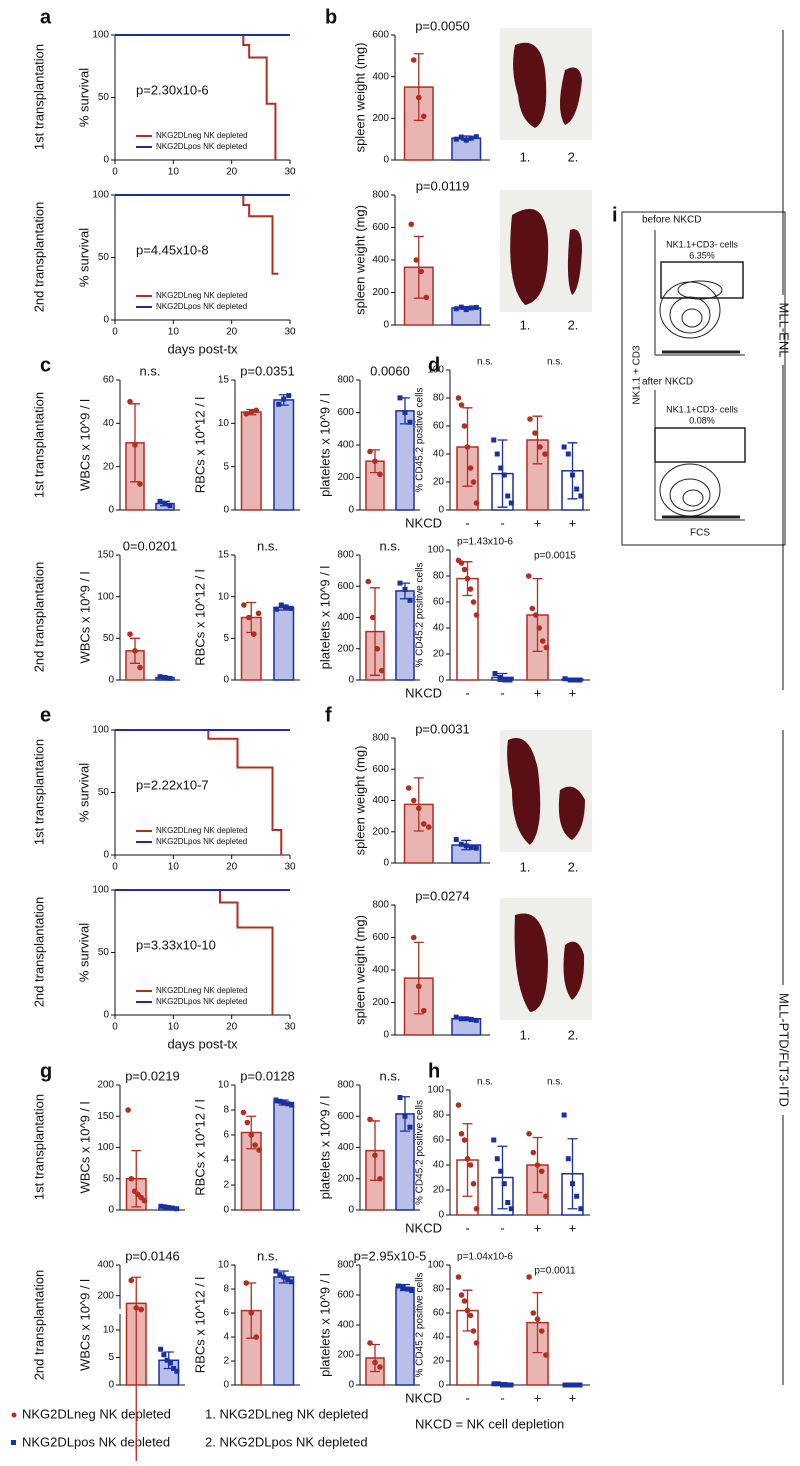 This screenshot has height=1466, width=800. I want to click on x-tick-label: 20, so click(232, 867).